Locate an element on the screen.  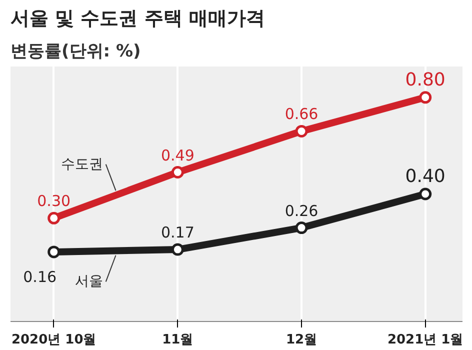
data-label: 0.16 is located at coordinates (40, 277).